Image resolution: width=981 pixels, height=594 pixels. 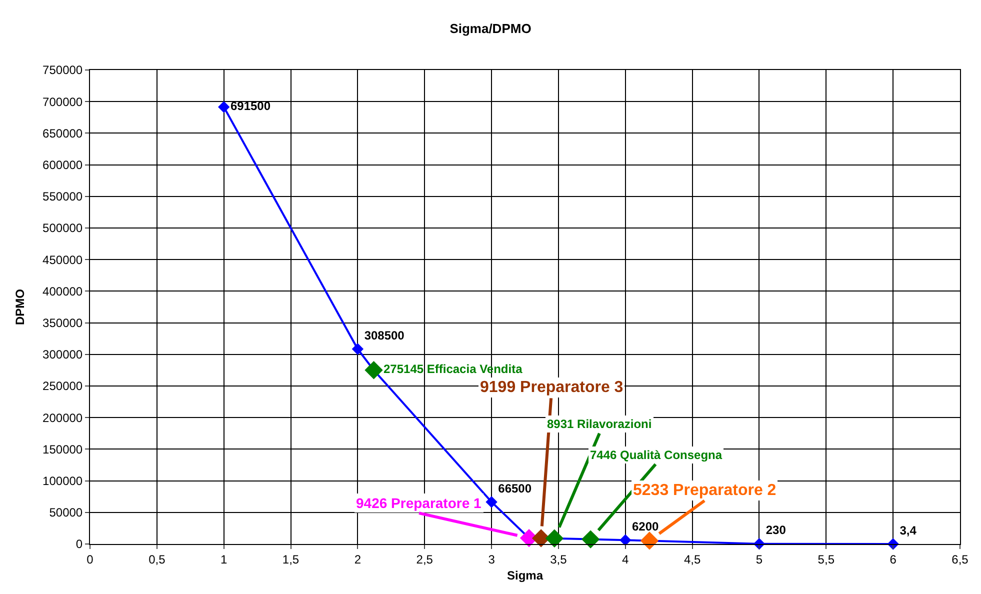 I want to click on y-tick-label: 100000, so click(x=62, y=481).